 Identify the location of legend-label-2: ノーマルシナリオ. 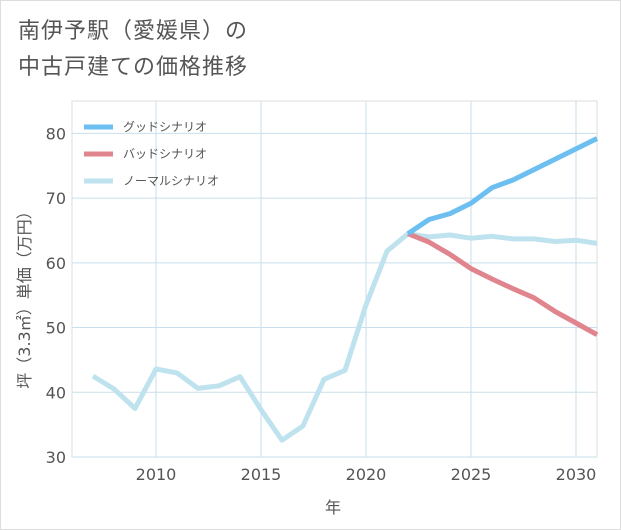
(171, 181).